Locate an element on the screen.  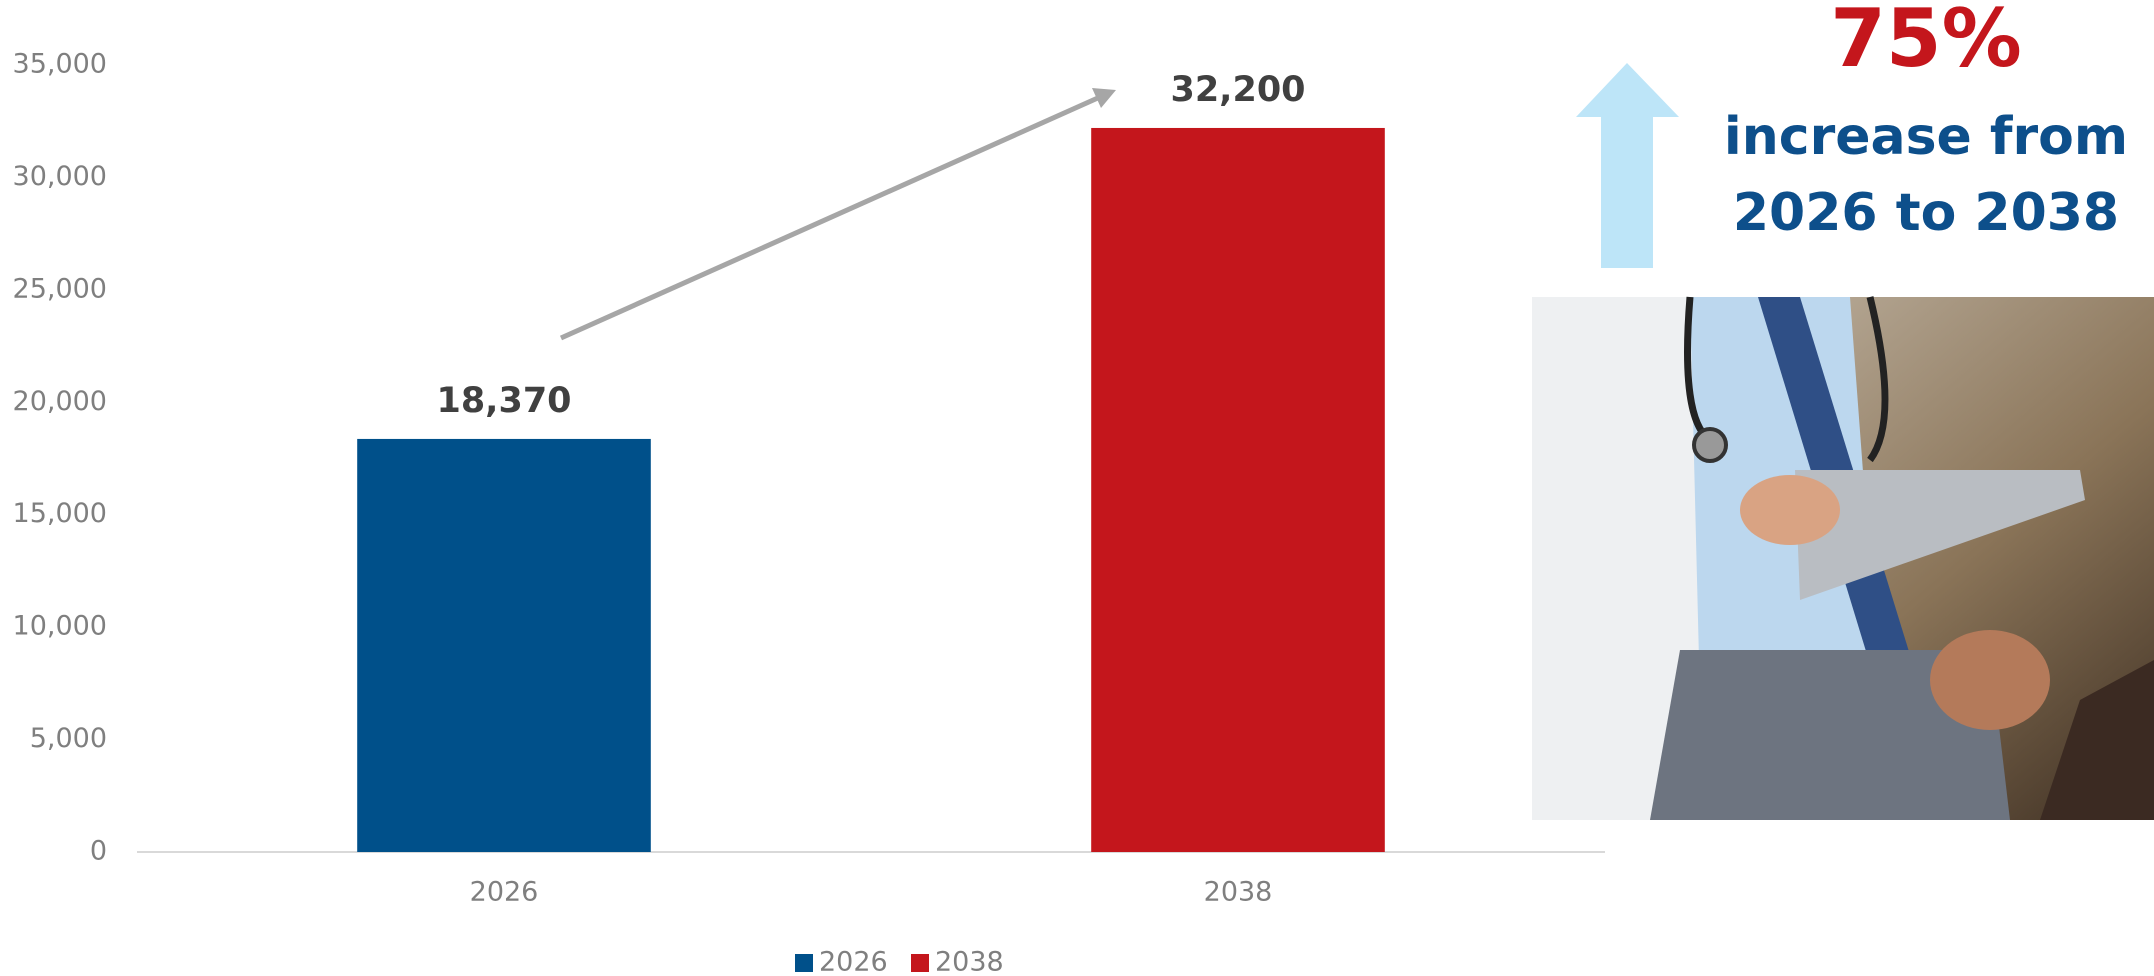
y-tick-label: 0 is located at coordinates (98, 851).